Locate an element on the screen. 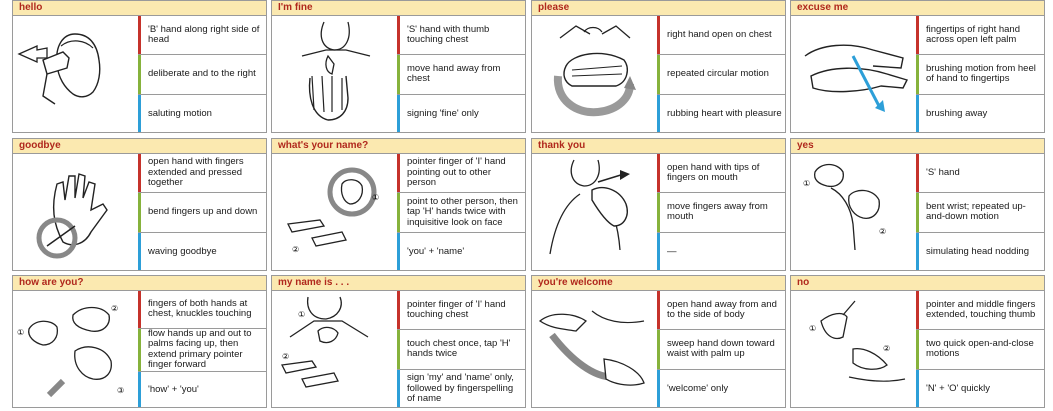  handshape-row: 'B' hand along right side of head is located at coordinates (202, 36).